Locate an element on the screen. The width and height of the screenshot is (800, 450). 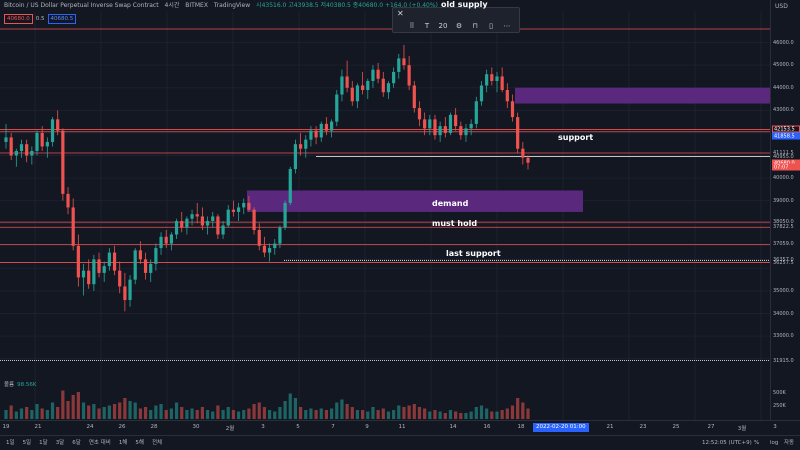
lock-icon: ⊓ is located at coordinates (475, 26).